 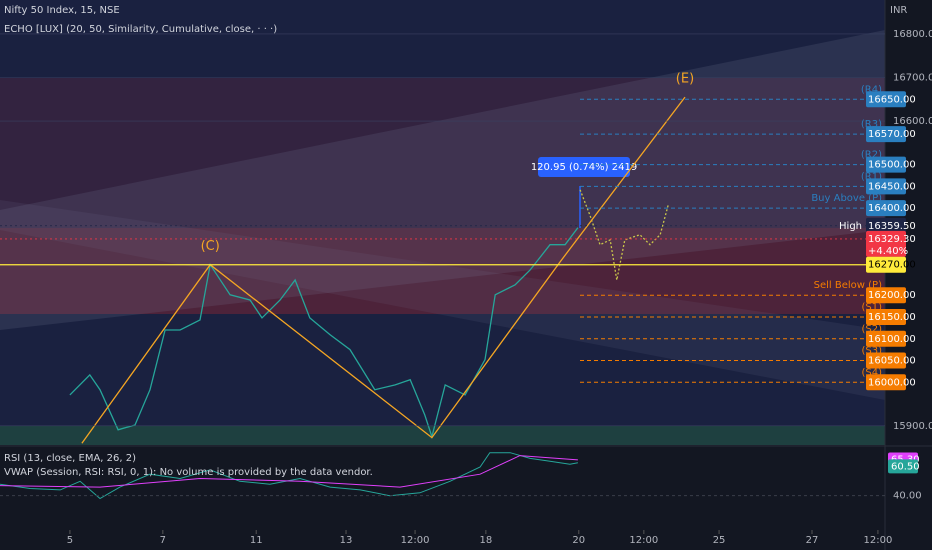 I want to click on level-label: 16100.00, so click(x=892, y=339).